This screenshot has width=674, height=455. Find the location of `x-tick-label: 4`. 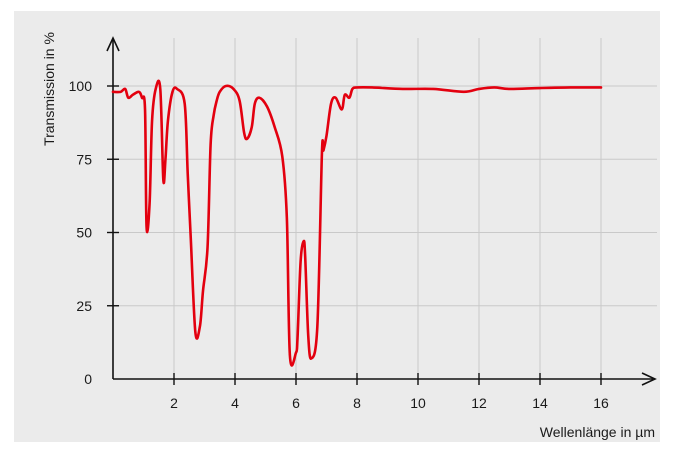

x-tick-label: 4 is located at coordinates (235, 403).